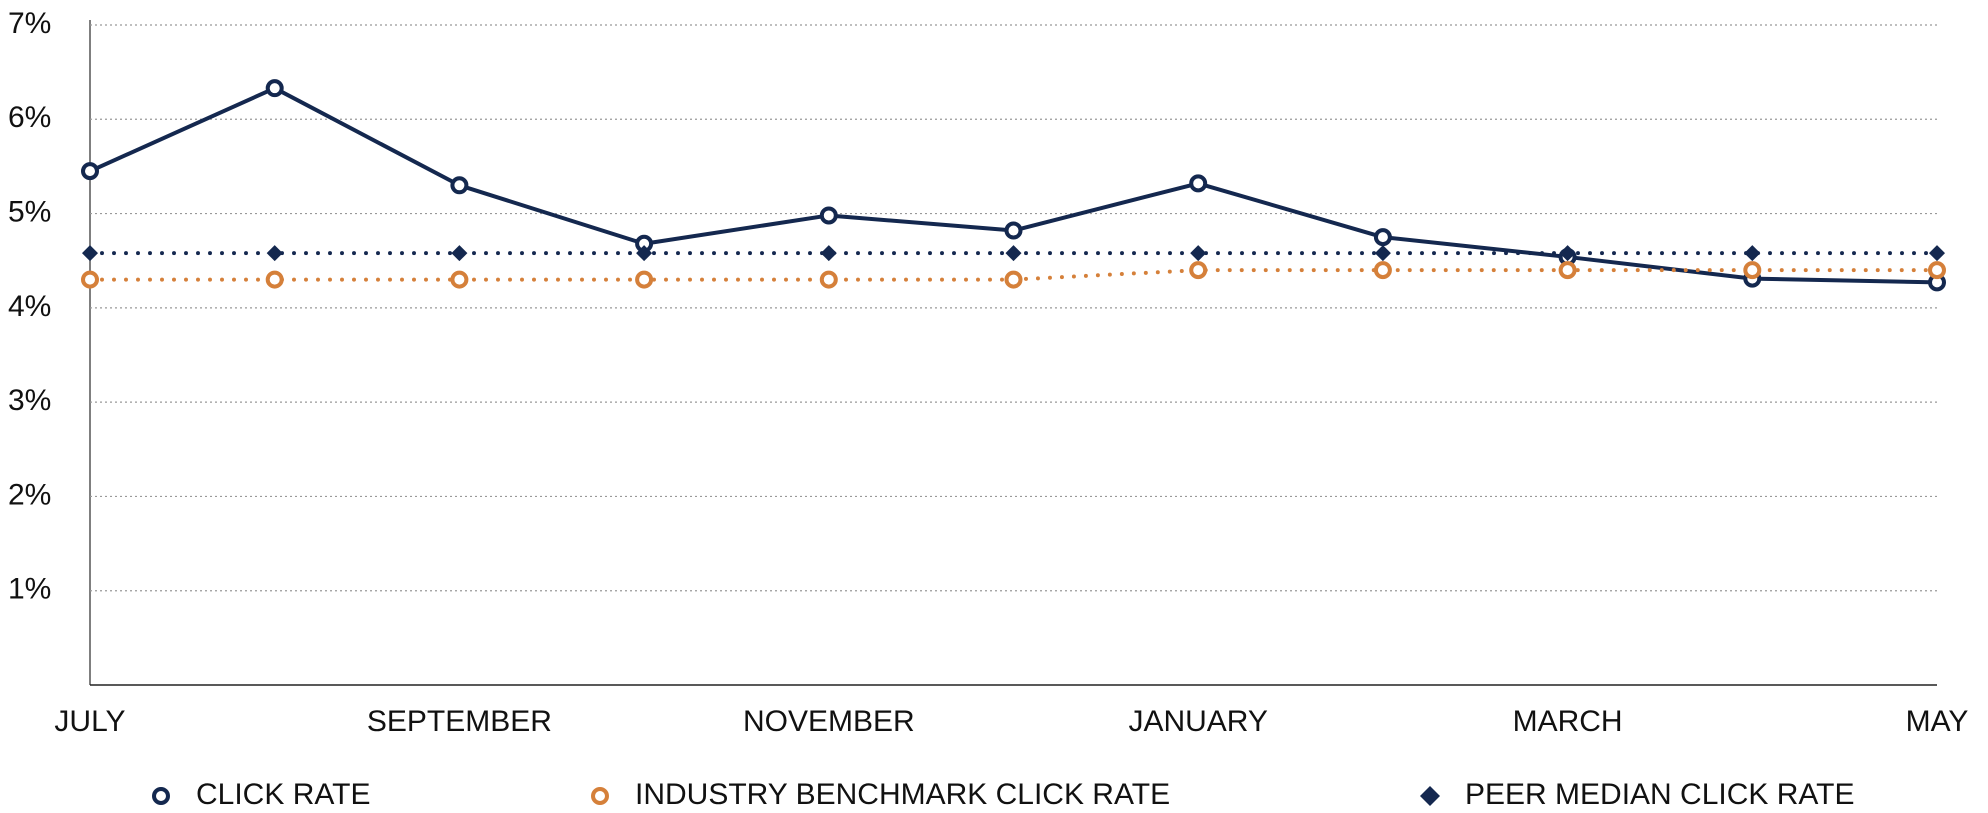 This screenshot has width=1988, height=813. I want to click on legend-label: PEER MEDIAN CLICK RATE, so click(1660, 794).